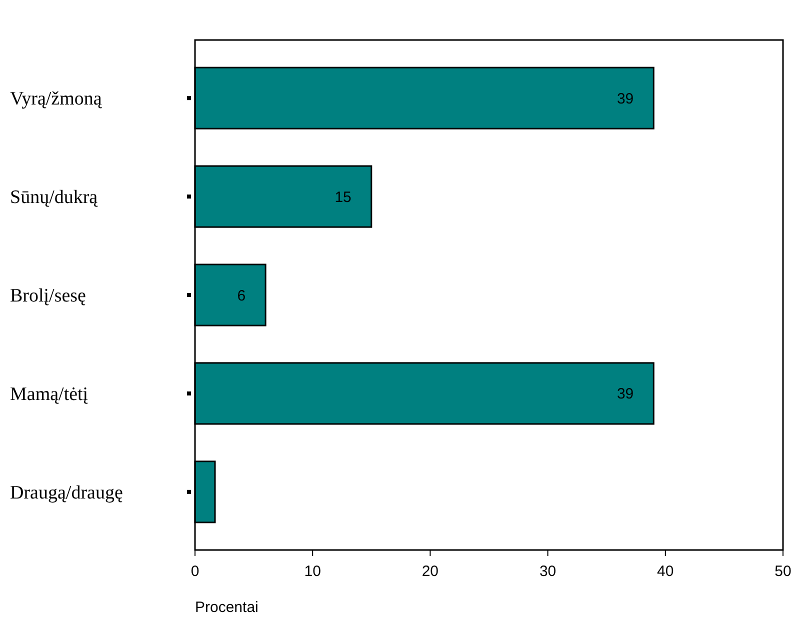 The height and width of the screenshot is (619, 800). I want to click on x-axis-title: Procentai, so click(226, 607).